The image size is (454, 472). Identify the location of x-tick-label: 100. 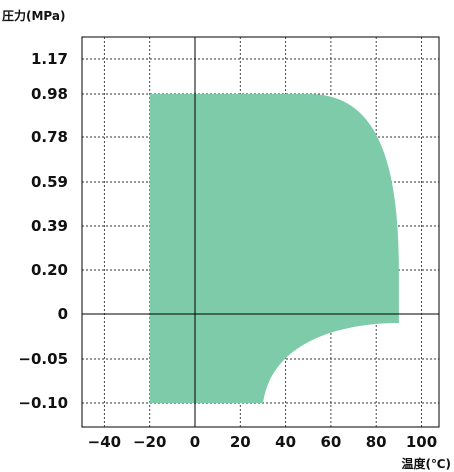
(421, 442).